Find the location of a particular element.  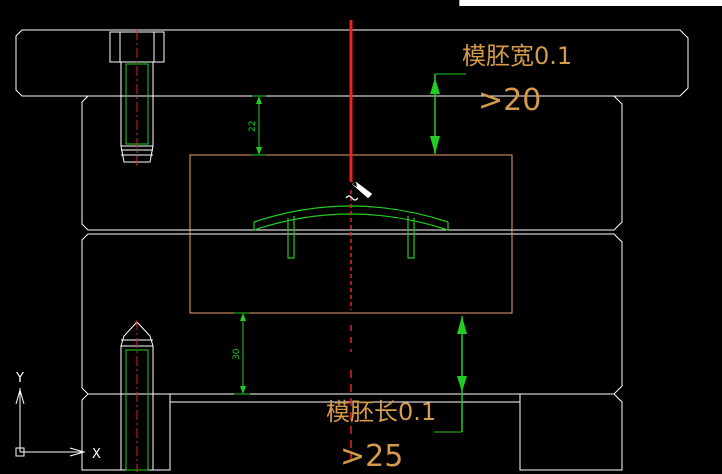

length-annotation: 模胚长0.1 >25 is located at coordinates (396, 395).